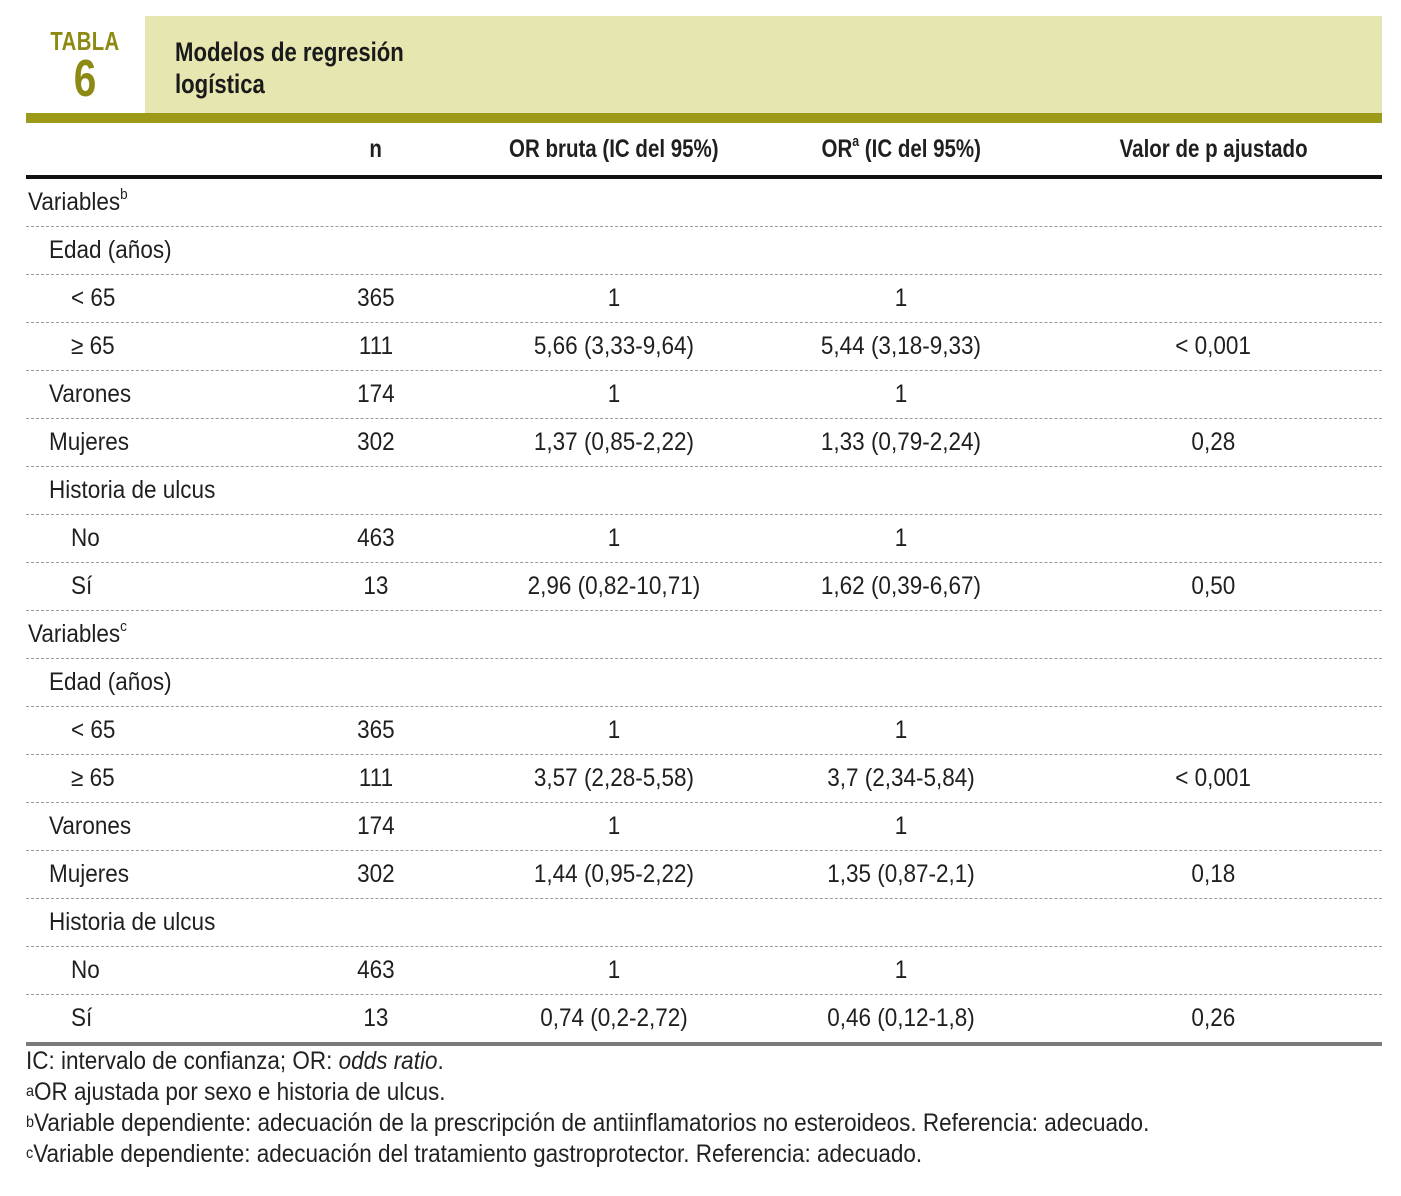  What do you see at coordinates (376, 826) in the screenshot?
I see `cell-n: 174` at bounding box center [376, 826].